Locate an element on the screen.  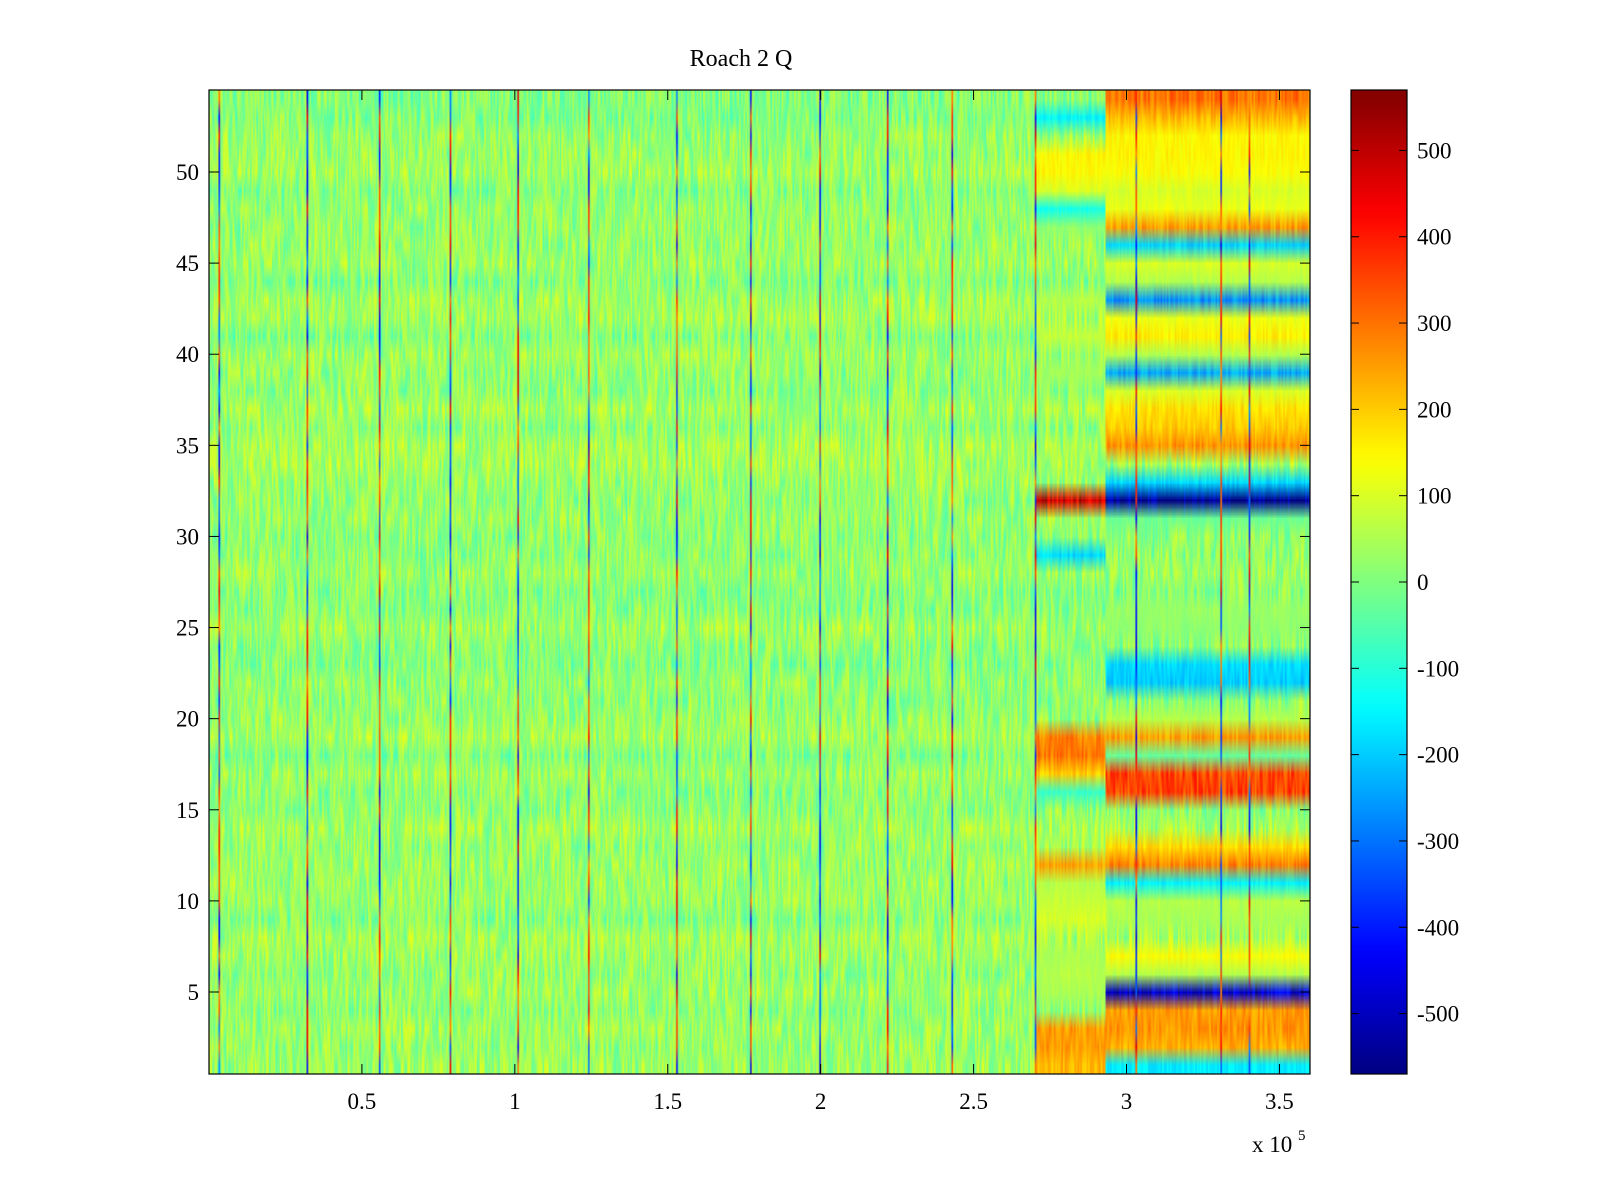
colorbar-image is located at coordinates (1379, 582).